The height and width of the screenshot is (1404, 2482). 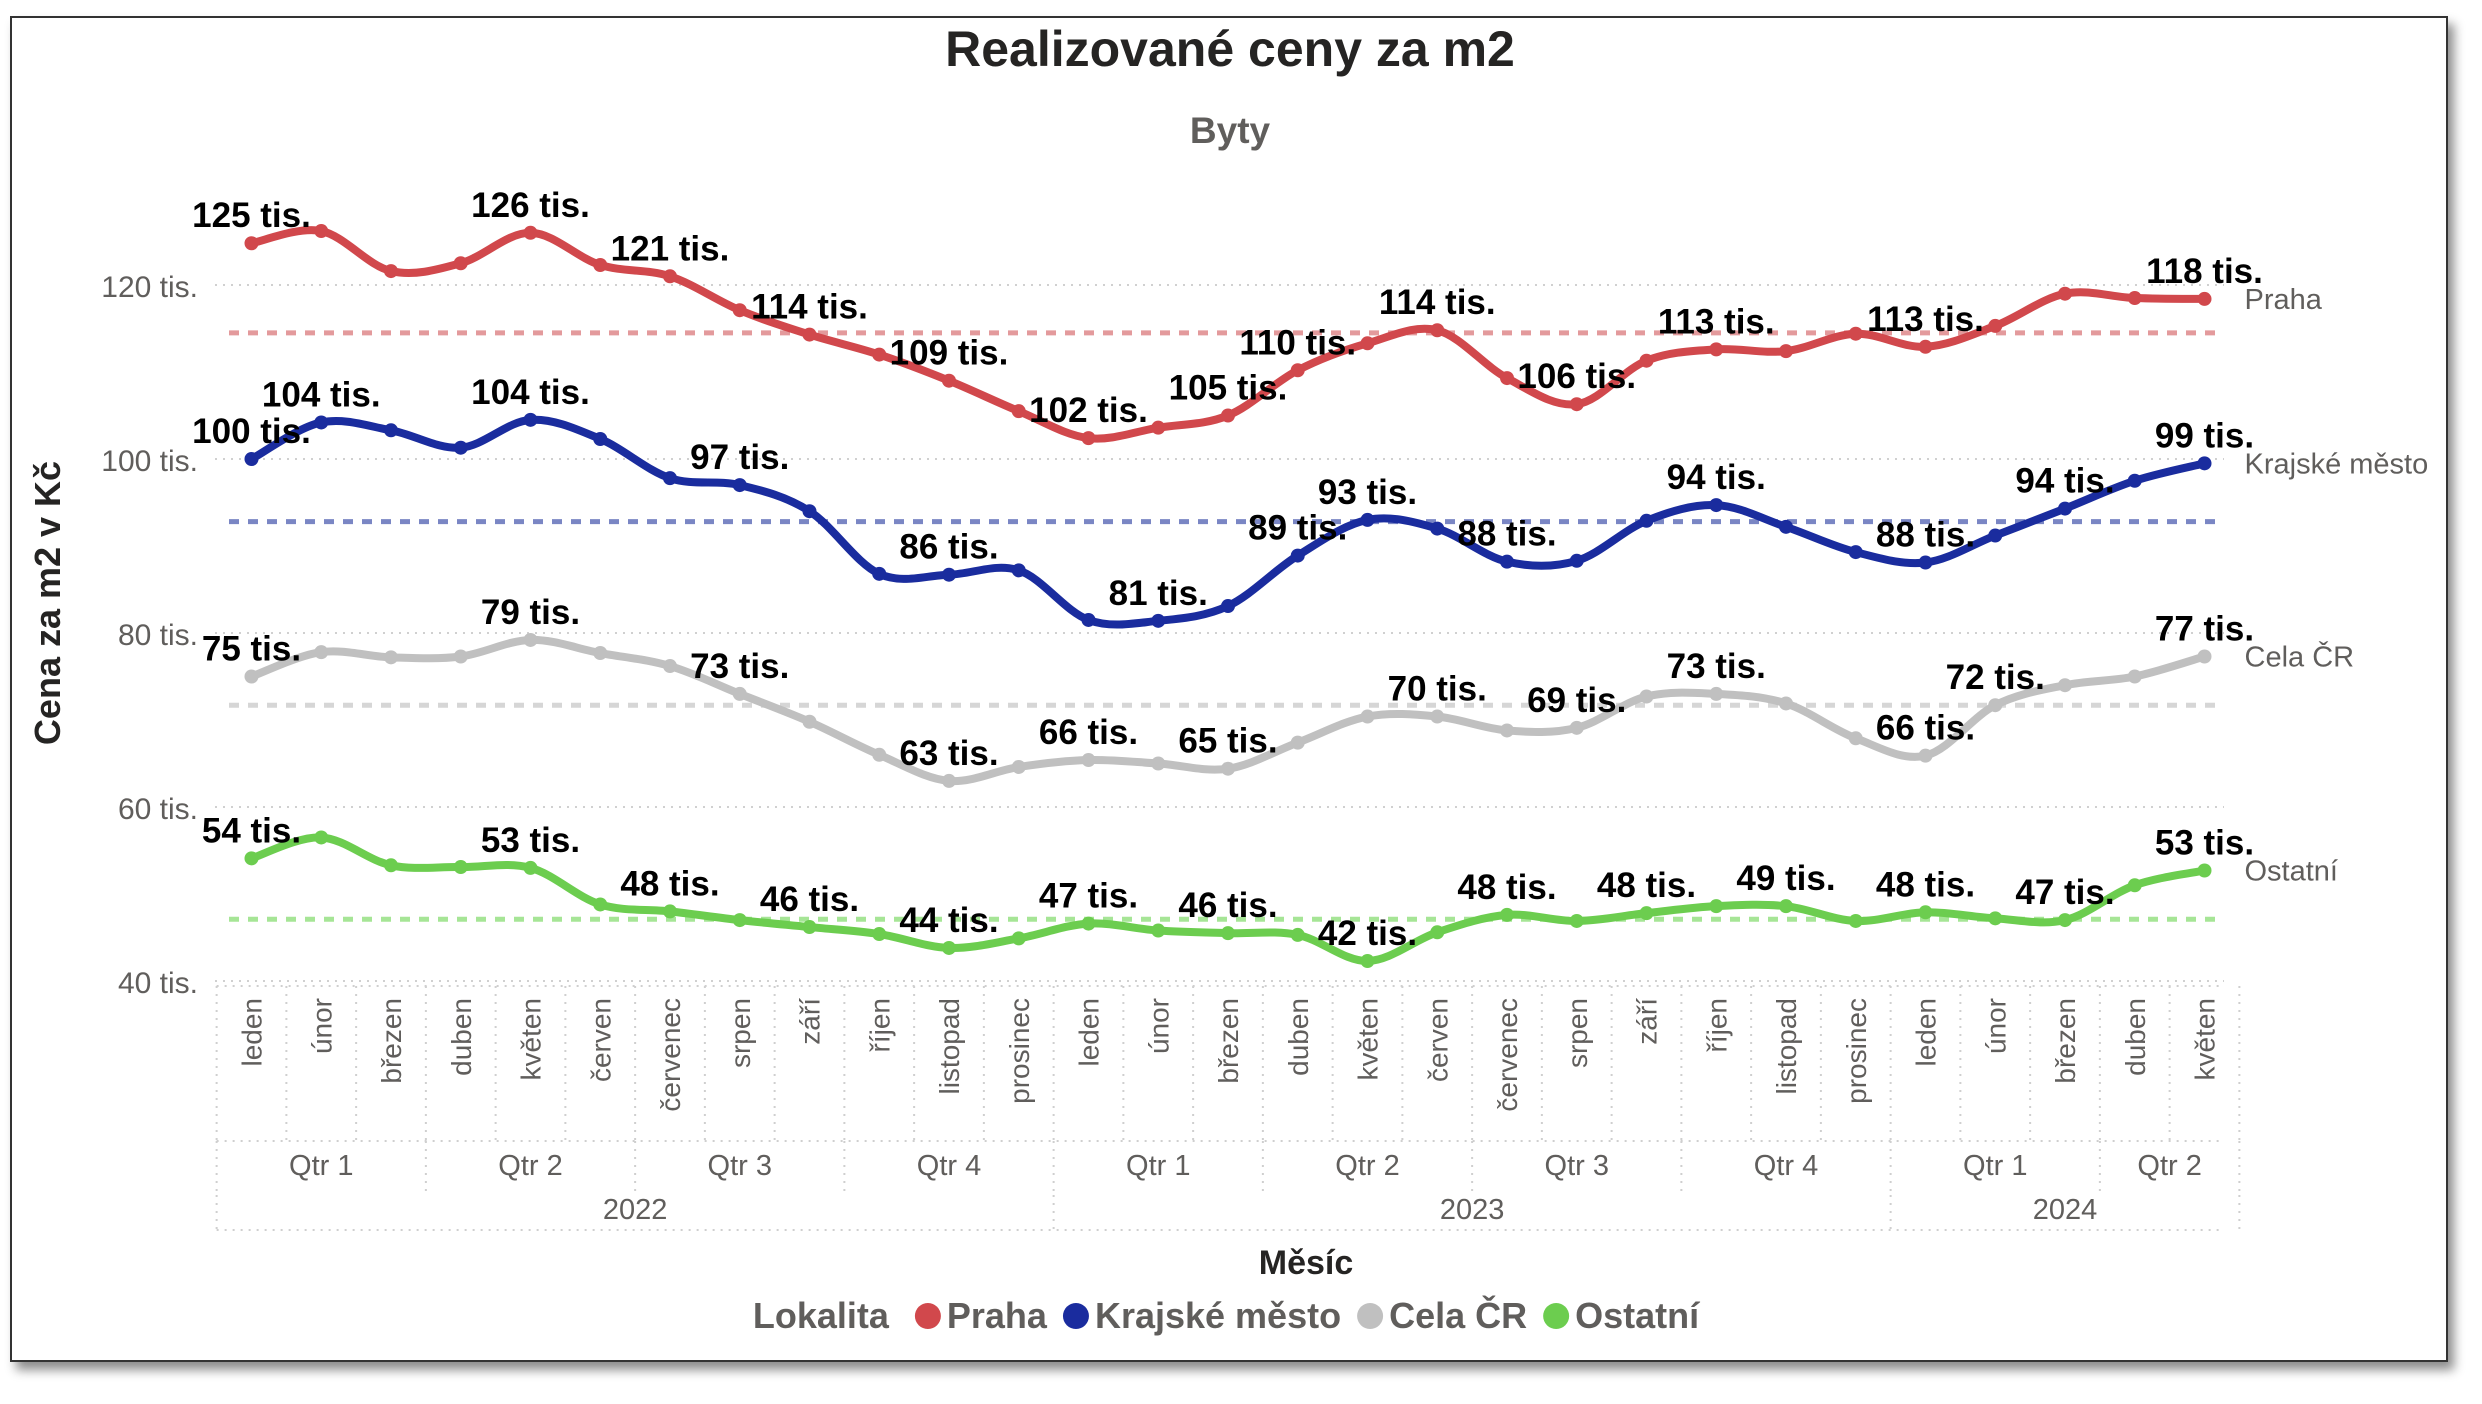 I want to click on x-tick-label: srpen, so click(x=740, y=1033).